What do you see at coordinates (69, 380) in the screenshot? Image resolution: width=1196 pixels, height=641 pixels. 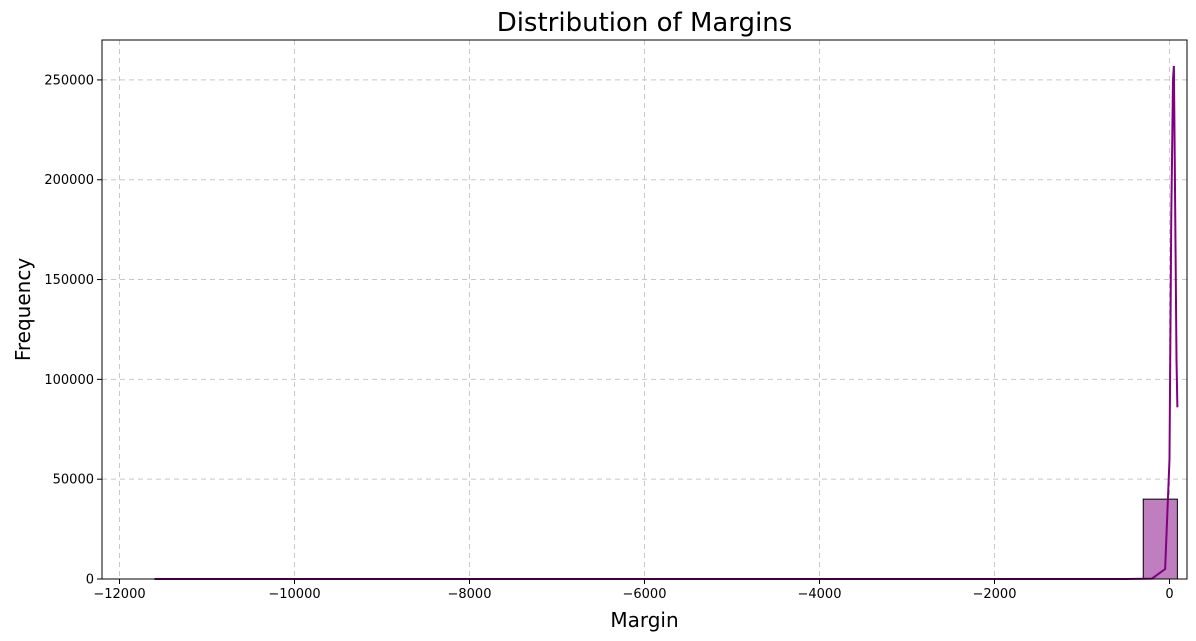 I see `y-tick-label: 100000` at bounding box center [69, 380].